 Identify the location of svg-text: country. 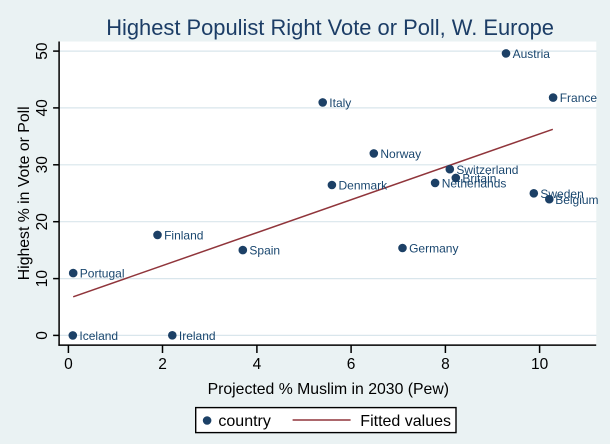
(244, 421).